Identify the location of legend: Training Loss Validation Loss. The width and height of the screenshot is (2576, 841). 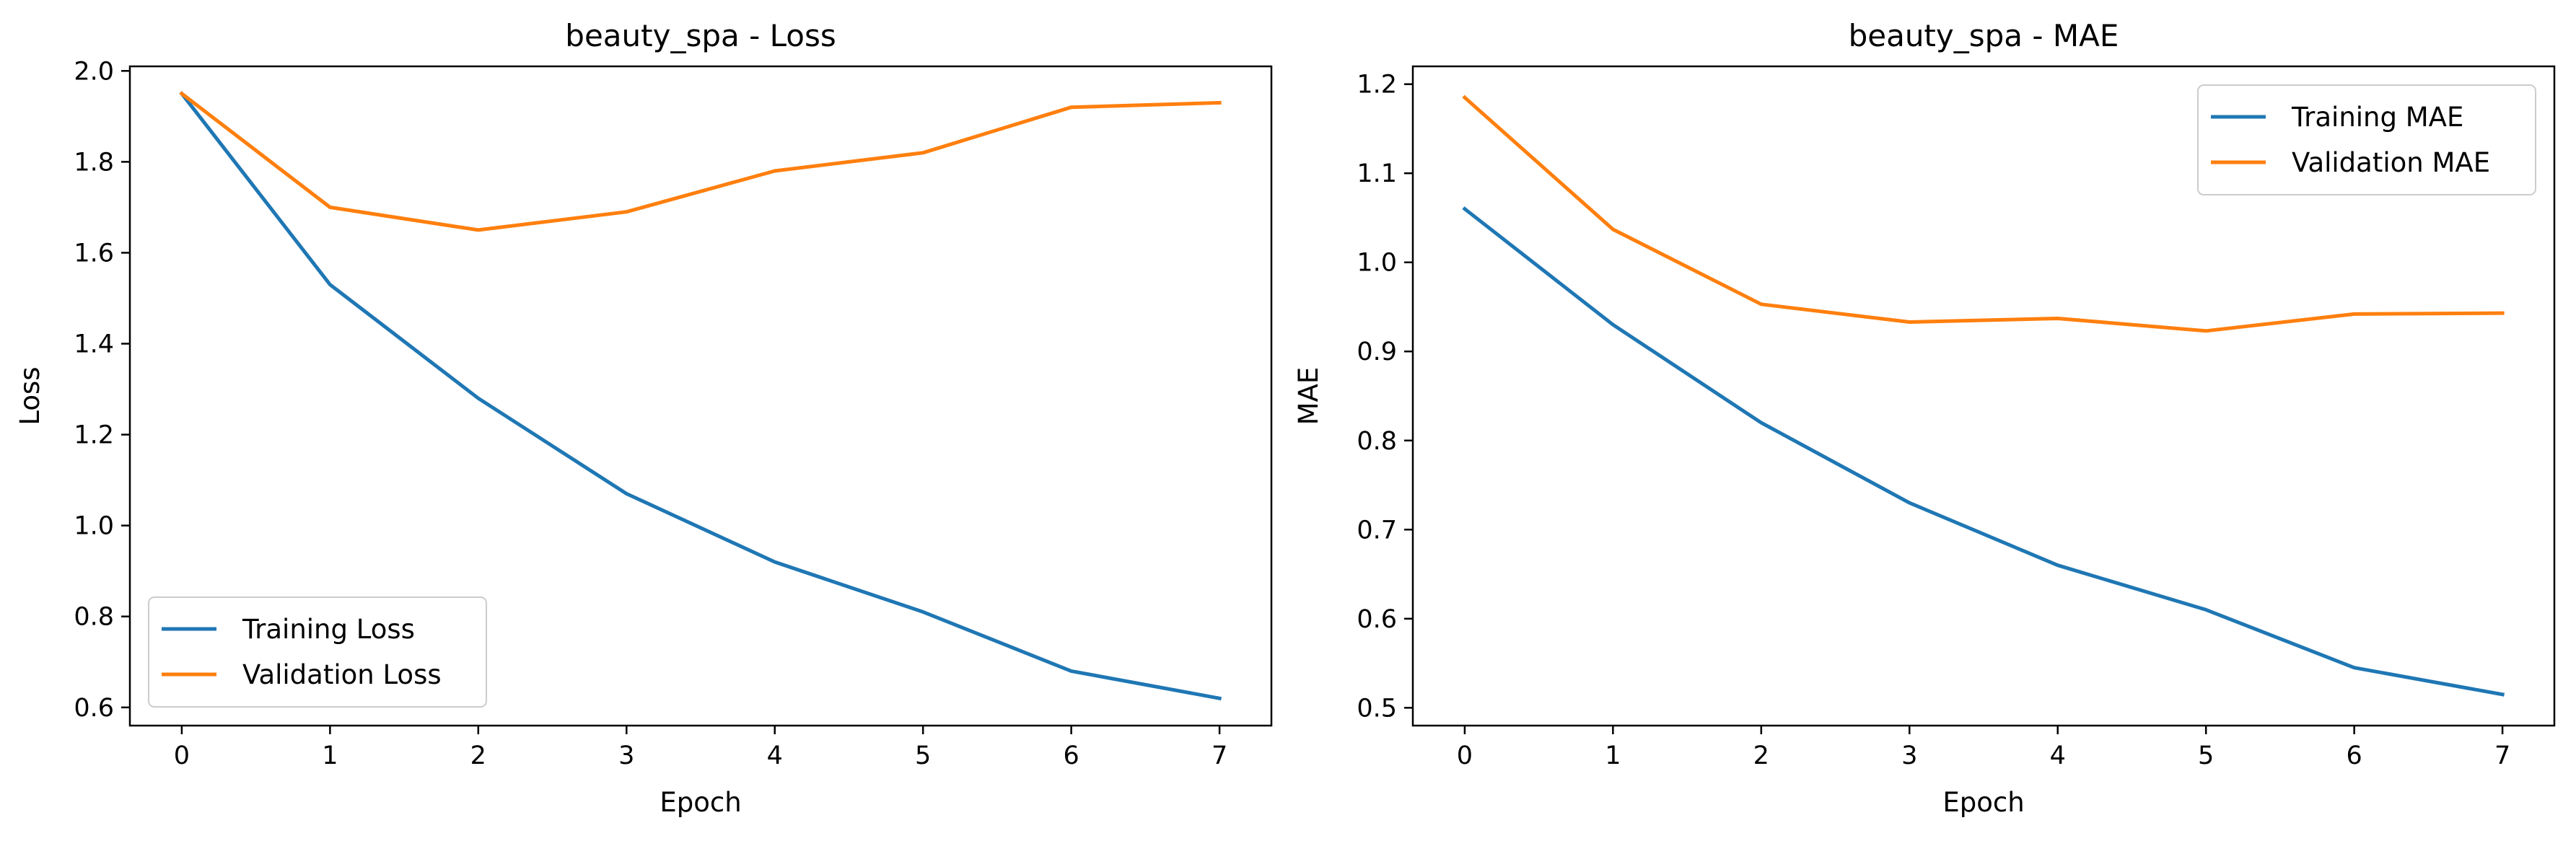
(317, 652).